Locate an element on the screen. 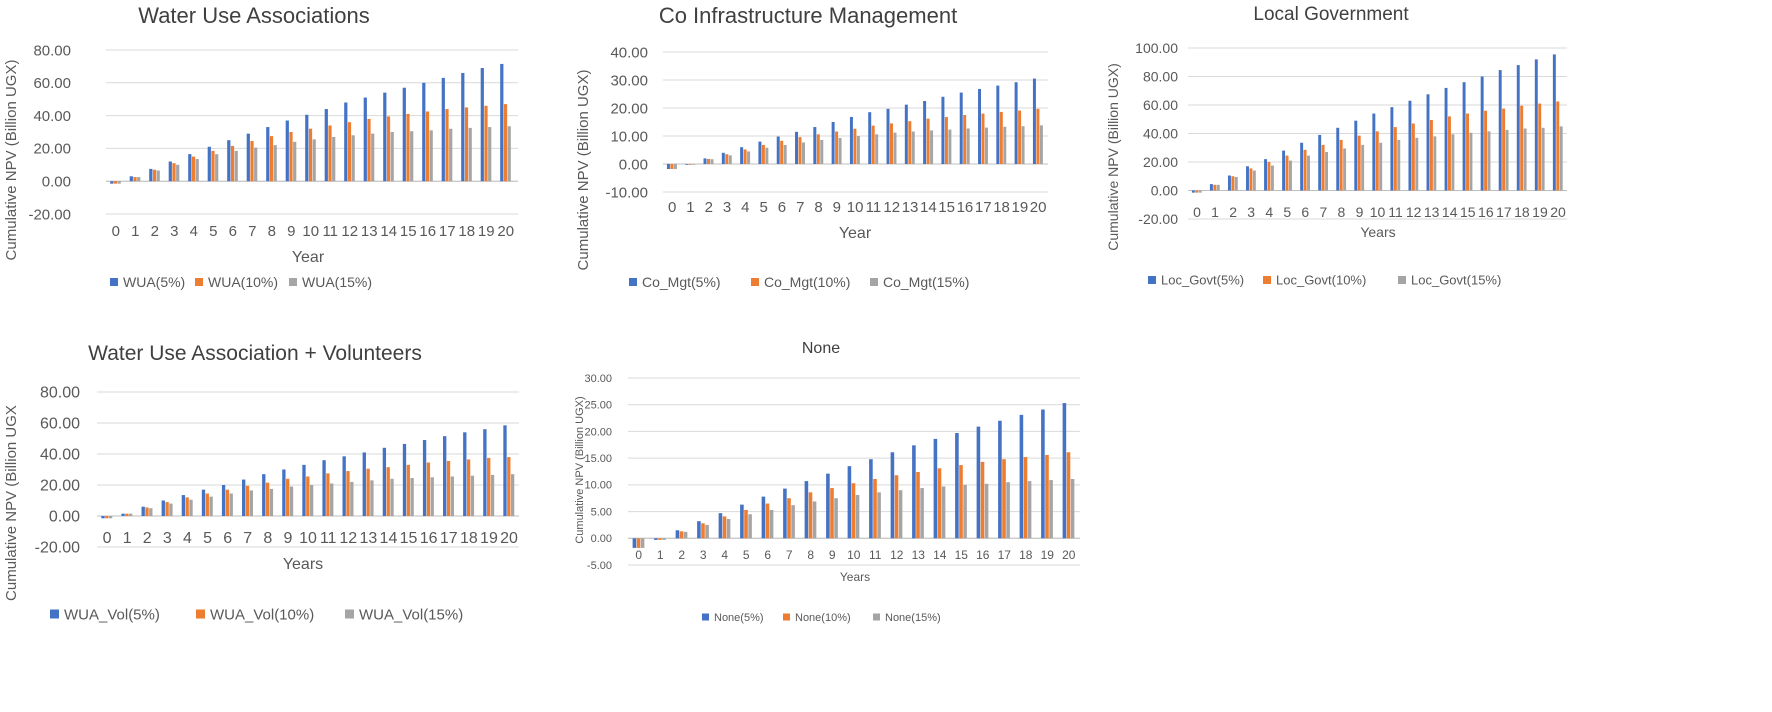  chart-title: None is located at coordinates (821, 348).